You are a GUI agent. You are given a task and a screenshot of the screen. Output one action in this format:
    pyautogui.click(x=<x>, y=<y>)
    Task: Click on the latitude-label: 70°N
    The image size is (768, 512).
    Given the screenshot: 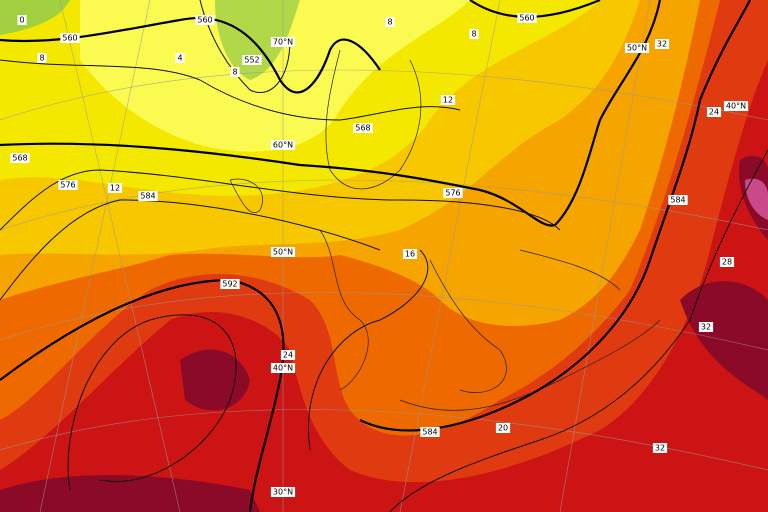 What is the action you would take?
    pyautogui.click(x=283, y=42)
    